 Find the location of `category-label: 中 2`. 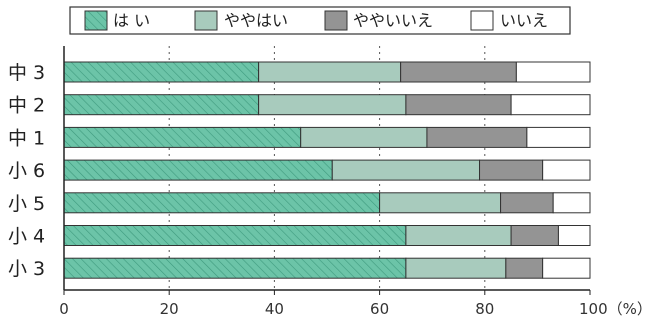

category-label: 中 2 is located at coordinates (26, 106).